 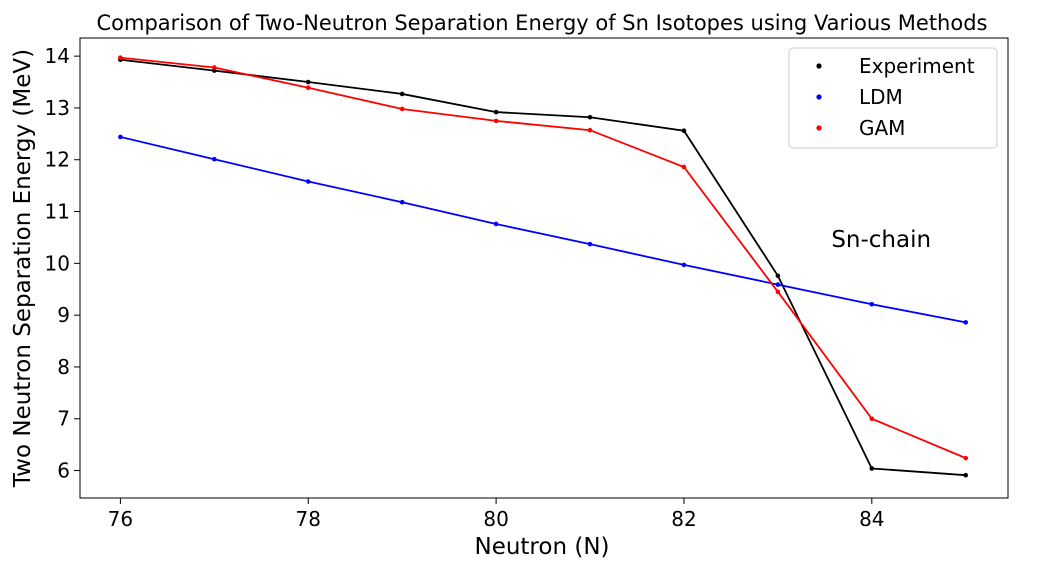 I want to click on legend-marker-experiment, so click(x=819, y=66).